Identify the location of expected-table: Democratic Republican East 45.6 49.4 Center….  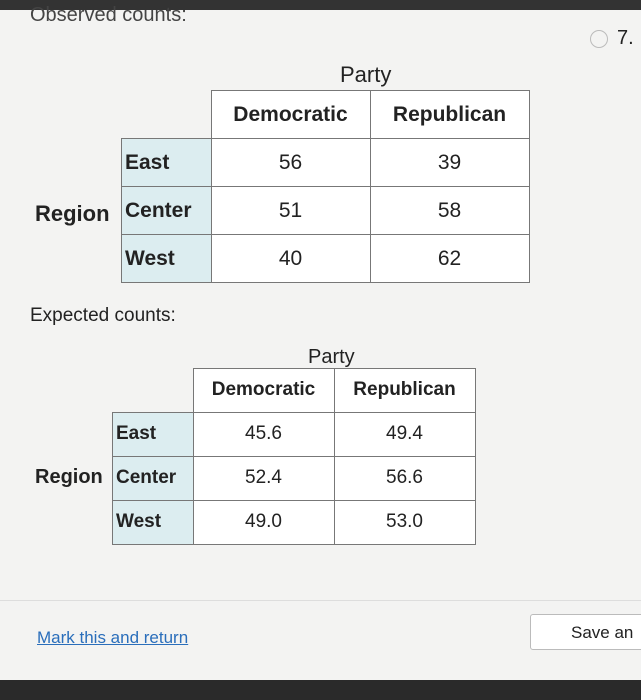
(294, 456).